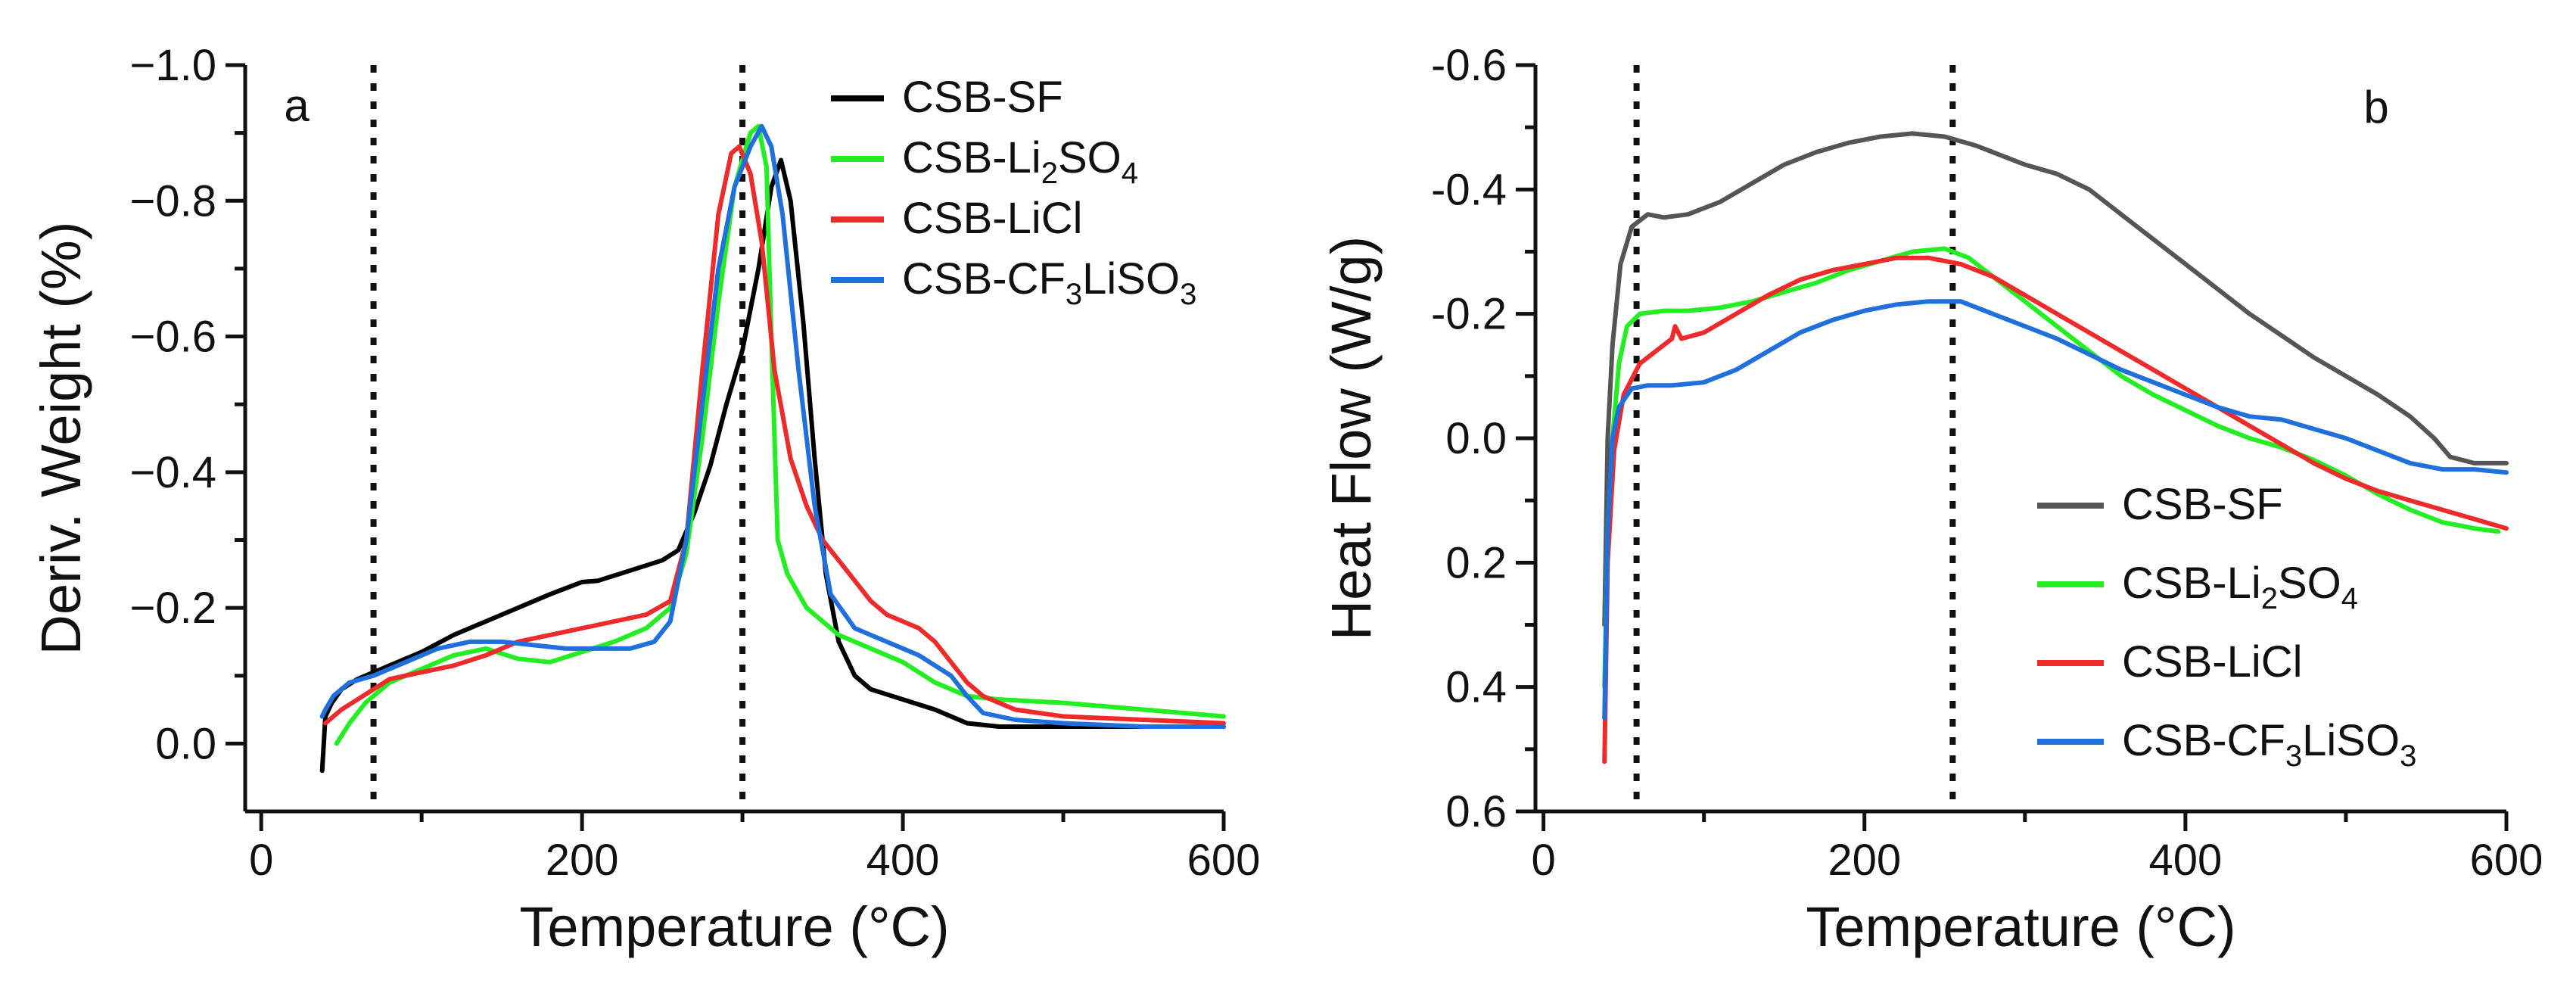  What do you see at coordinates (1476, 562) in the screenshot?
I see `y-tick-label: 0.2` at bounding box center [1476, 562].